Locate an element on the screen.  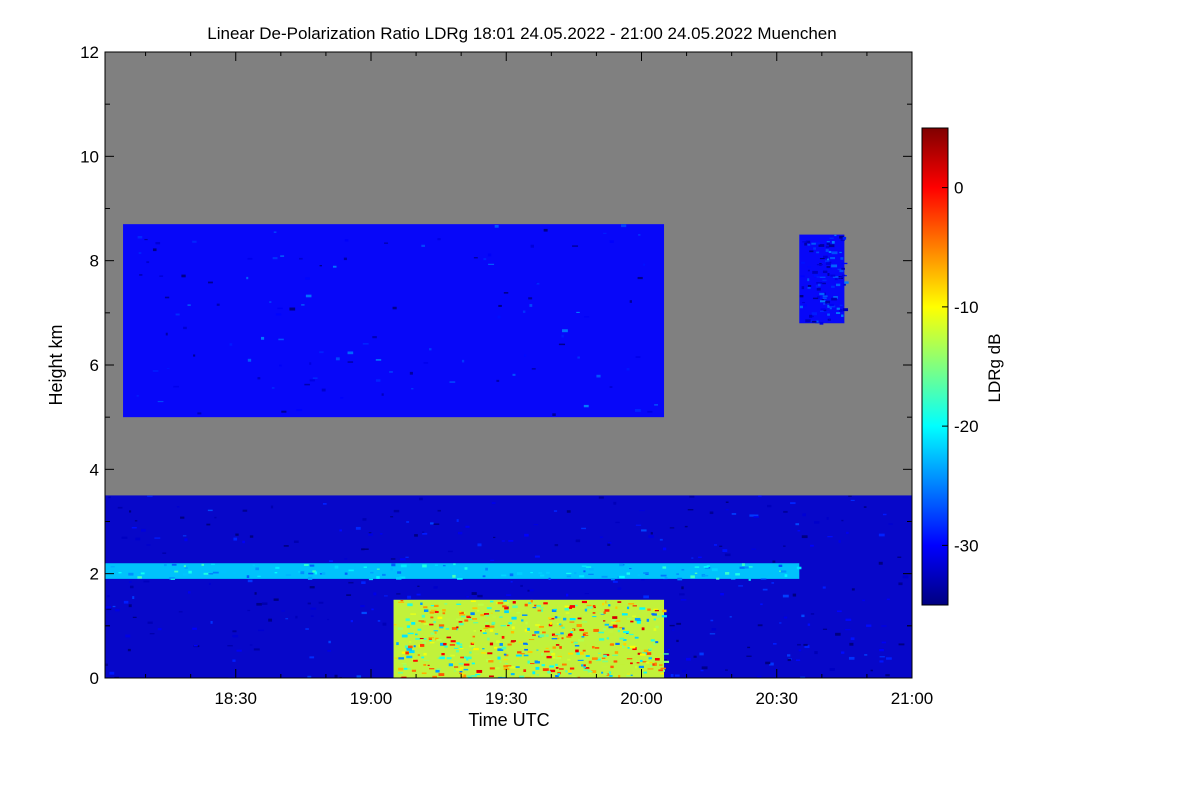
y-tick-label: 4 is located at coordinates (94, 469).